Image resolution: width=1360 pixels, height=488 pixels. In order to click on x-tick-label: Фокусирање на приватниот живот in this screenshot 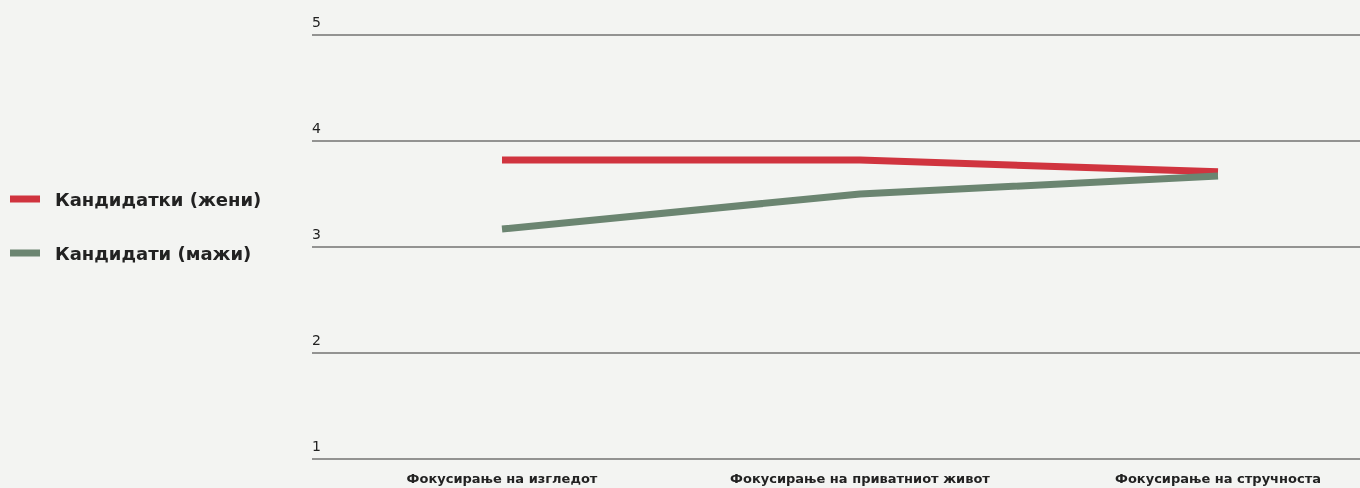, I will do `click(860, 478)`.